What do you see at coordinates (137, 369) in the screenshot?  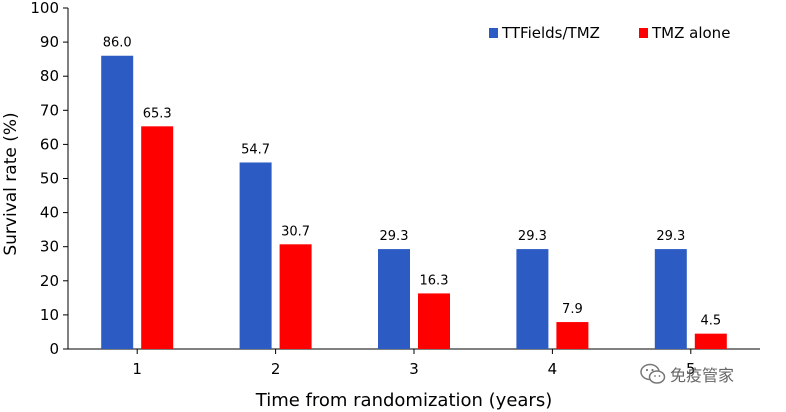 I see `x-tick-label: 1` at bounding box center [137, 369].